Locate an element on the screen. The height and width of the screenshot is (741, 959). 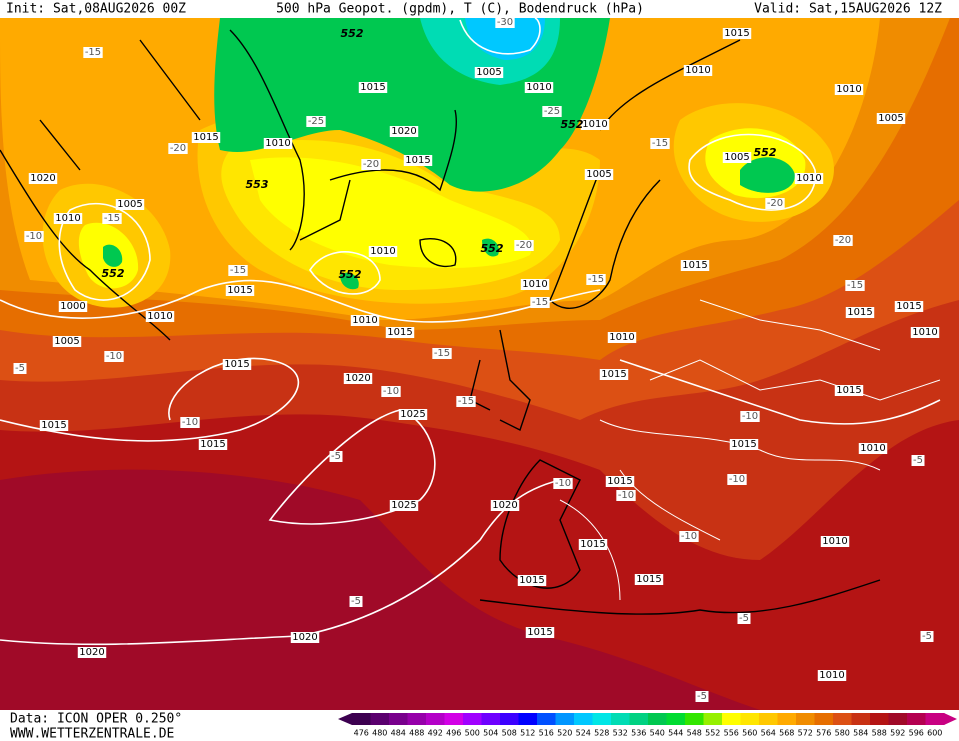
data-source: Data: ICON OPER 0.250° is located at coordinates (96, 719).